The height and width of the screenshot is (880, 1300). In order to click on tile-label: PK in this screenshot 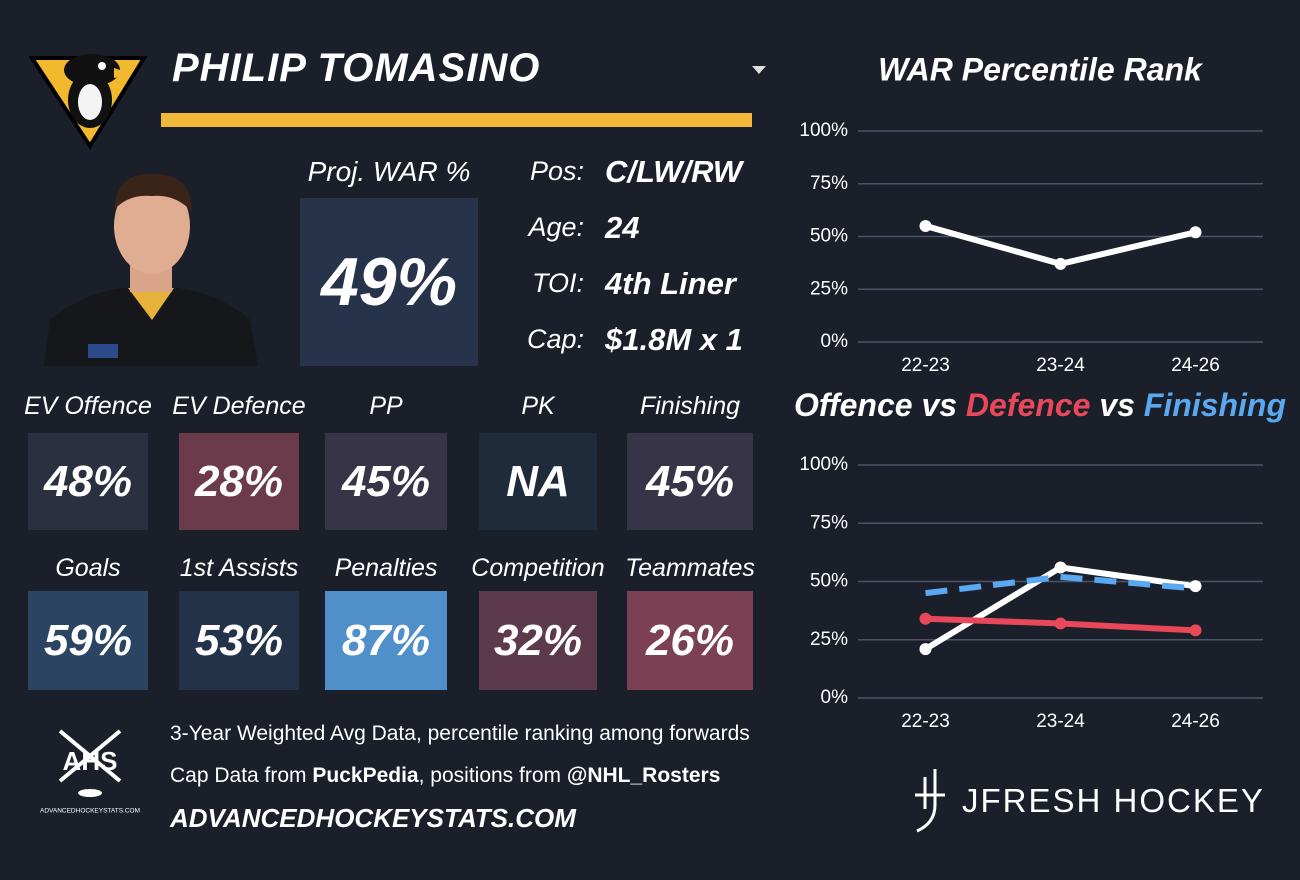, I will do `click(538, 406)`.